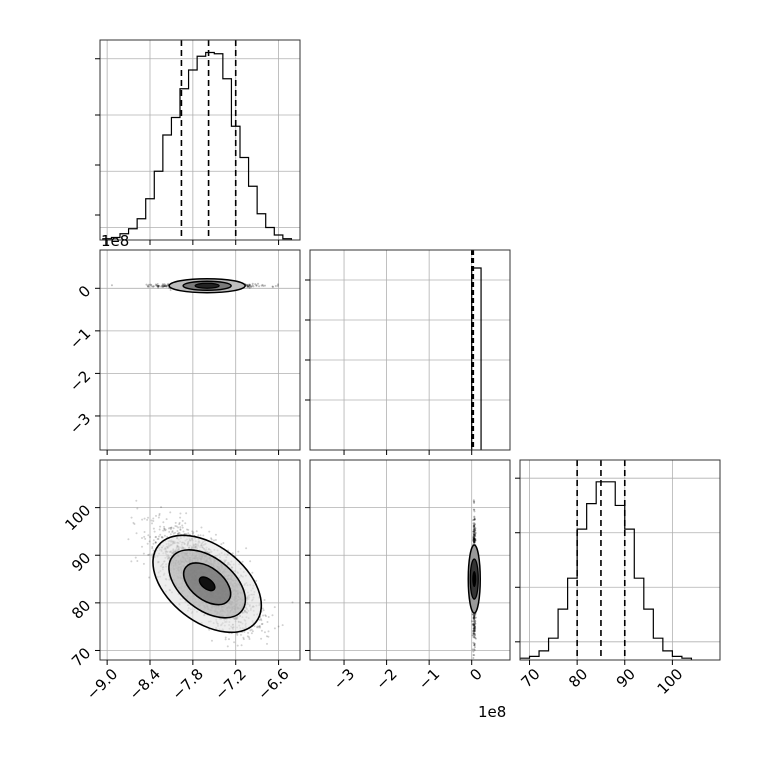  Describe the element at coordinates (207, 584) in the screenshot. I see `param3-vs-param1-contour-inner` at that location.